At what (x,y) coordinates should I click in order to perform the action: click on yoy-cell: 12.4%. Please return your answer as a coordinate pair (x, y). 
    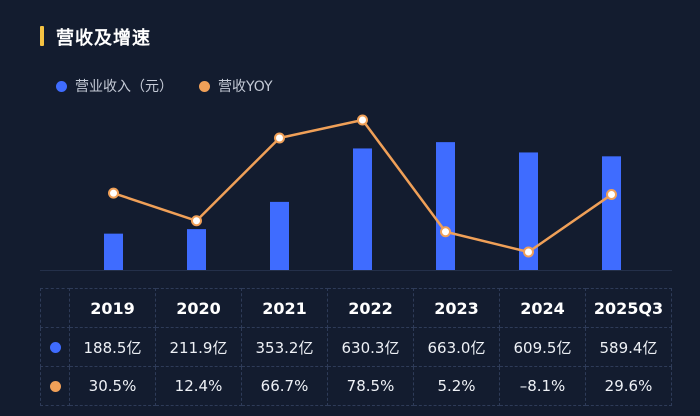
    Looking at the image, I should click on (198, 386).